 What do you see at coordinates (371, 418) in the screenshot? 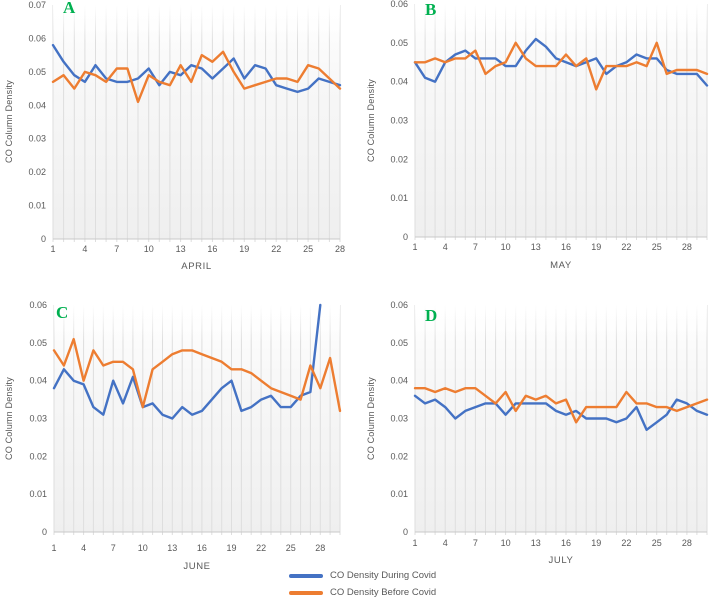
I see `y-axis-title-july: CO Column Density` at bounding box center [371, 418].